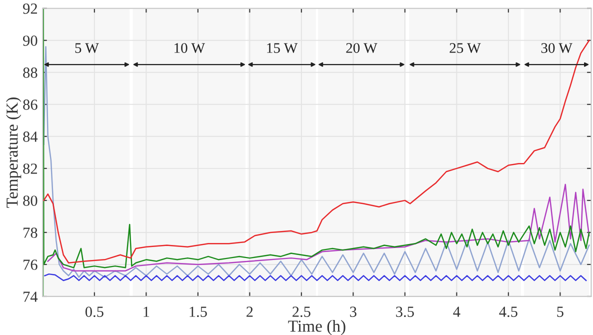 This screenshot has width=593, height=335. What do you see at coordinates (30, 169) in the screenshot?
I see `y-tick-label: 82` at bounding box center [30, 169].